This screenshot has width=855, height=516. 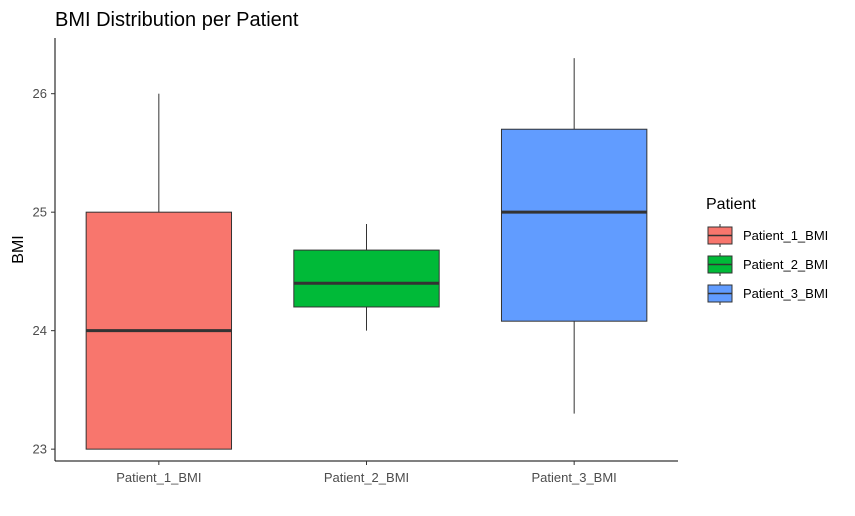 What do you see at coordinates (785, 293) in the screenshot?
I see `legend-label: Patient_3_BMI` at bounding box center [785, 293].